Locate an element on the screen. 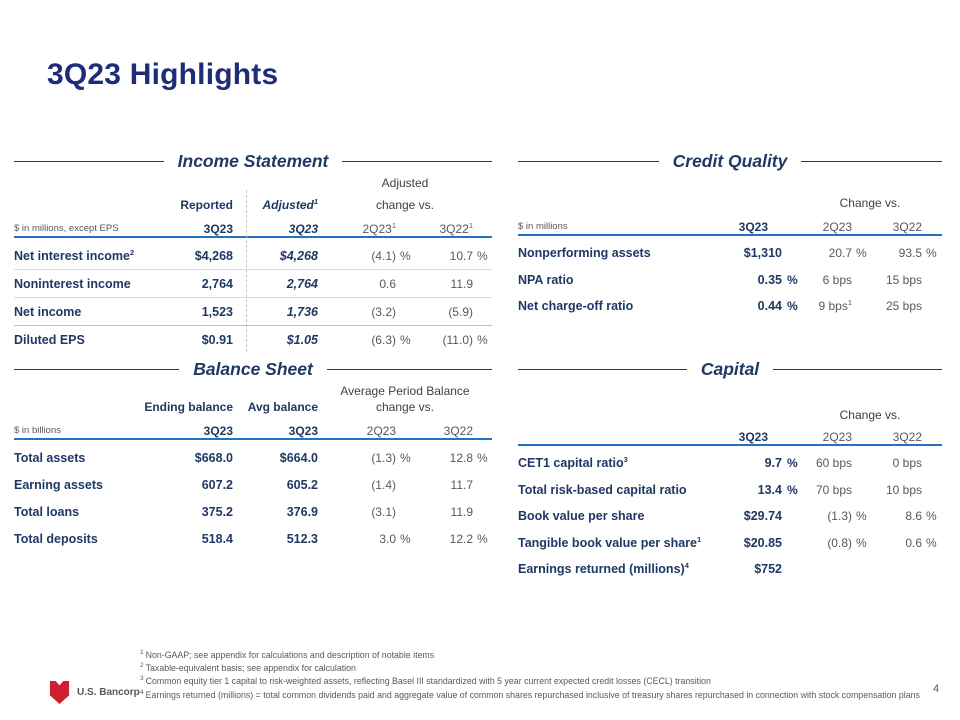 The image size is (960, 720). reported-value: 1,523 is located at coordinates (217, 311).